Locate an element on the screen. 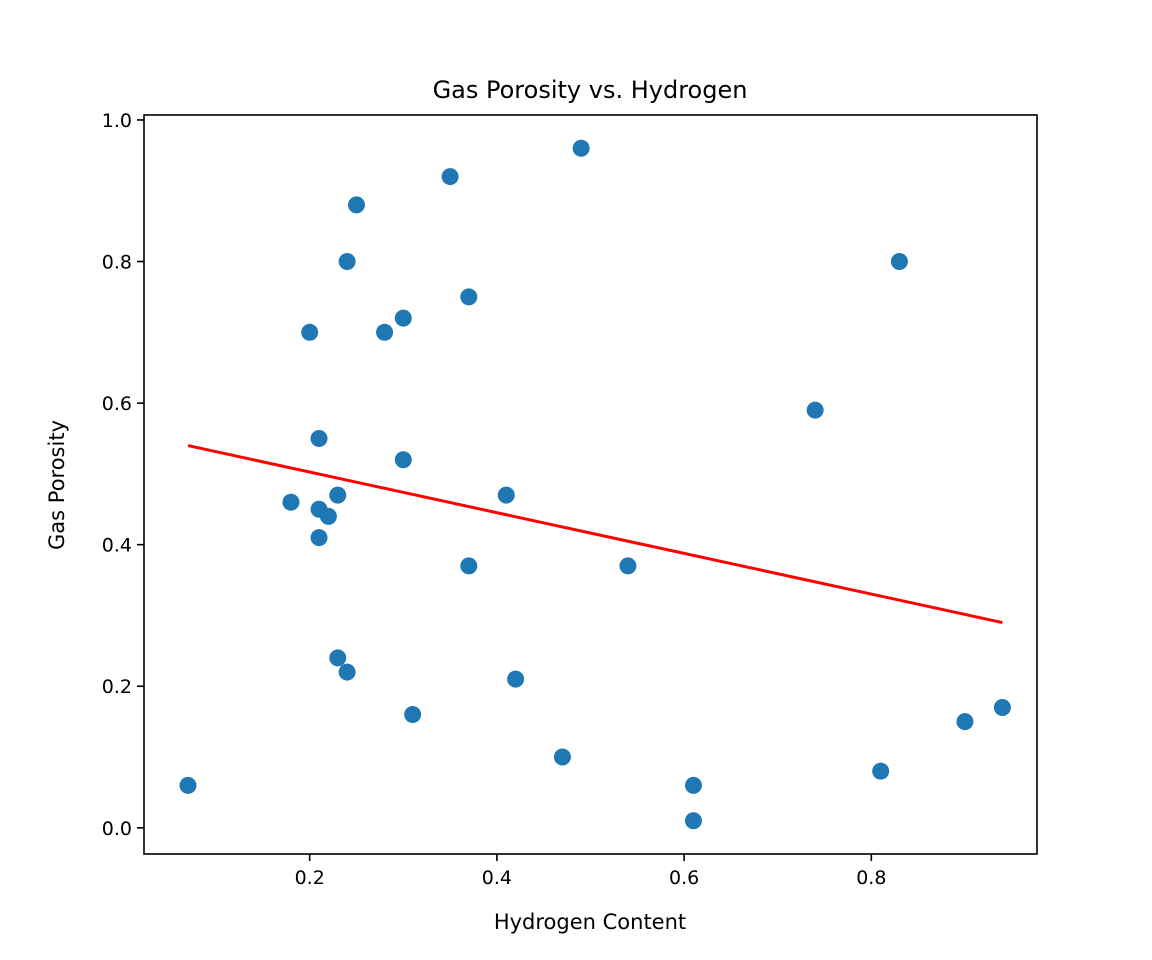 The width and height of the screenshot is (1152, 960). y-tick-label: 0.2 is located at coordinates (117, 687).